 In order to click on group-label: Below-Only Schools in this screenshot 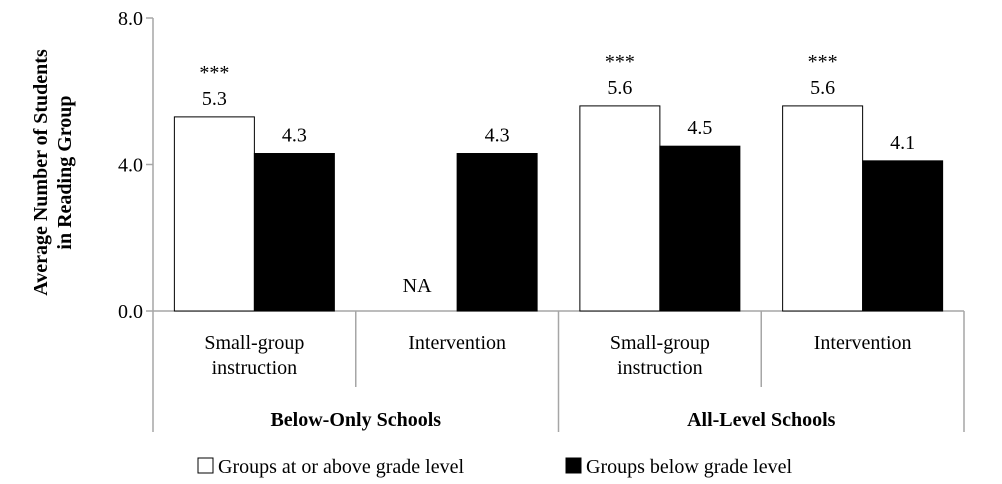, I will do `click(355, 420)`.